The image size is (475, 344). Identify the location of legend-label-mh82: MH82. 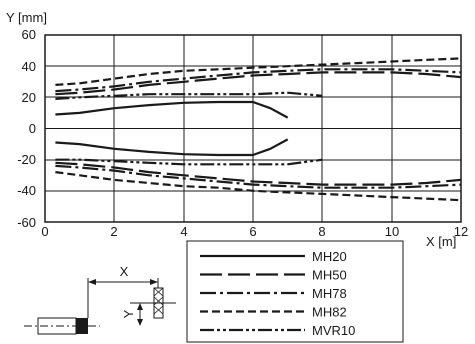
(329, 312).